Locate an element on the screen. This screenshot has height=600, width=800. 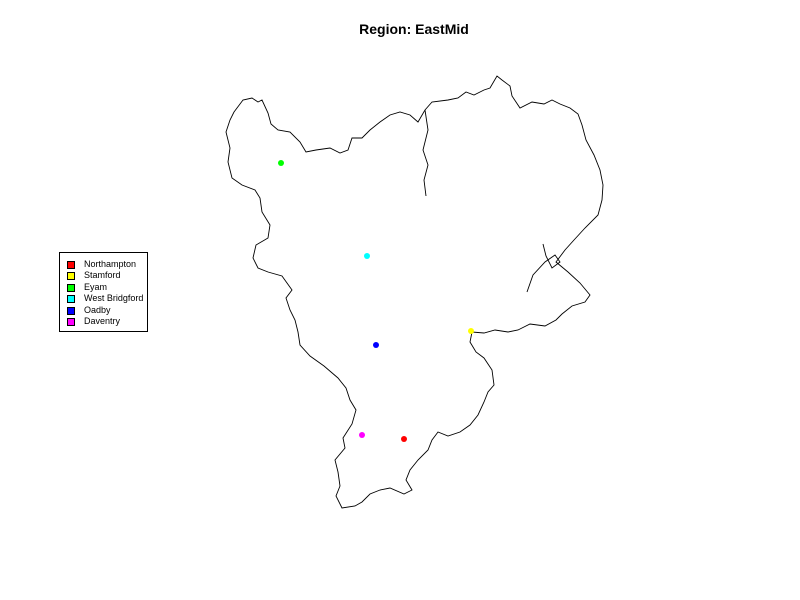
legend-item: West Bridgford is located at coordinates (105, 298).